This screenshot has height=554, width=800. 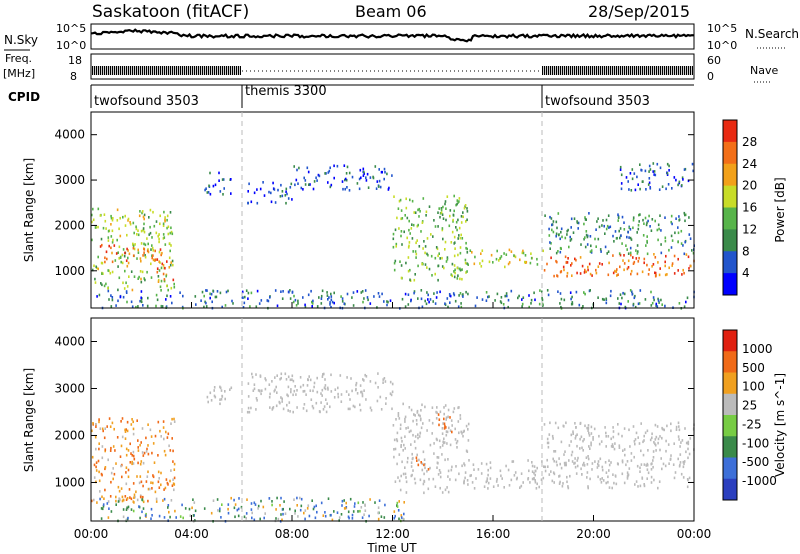 What do you see at coordinates (730, 426) in the screenshot?
I see `velocity-colorbar-swatch` at bounding box center [730, 426].